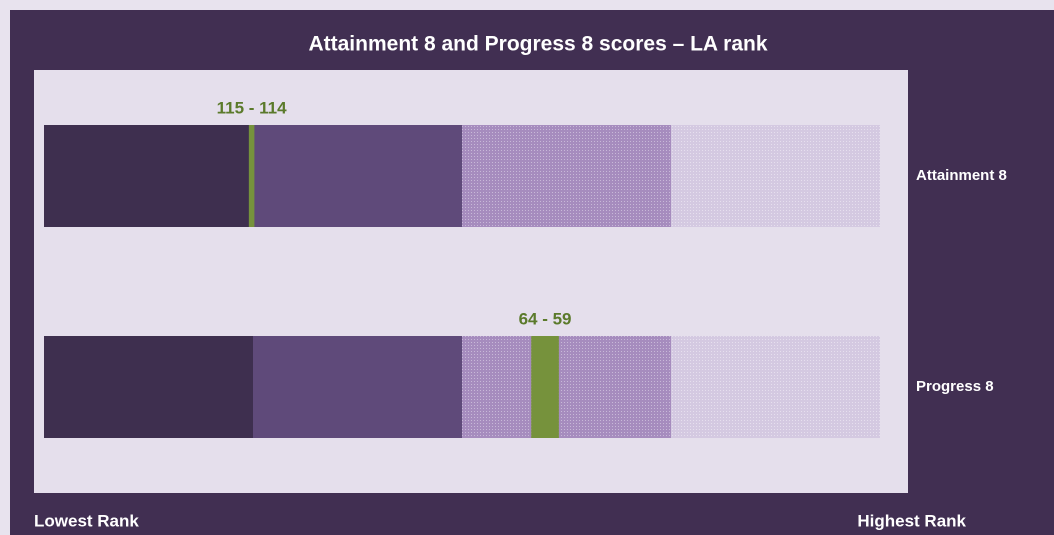  I want to click on row-label: Progress 8, so click(955, 386).